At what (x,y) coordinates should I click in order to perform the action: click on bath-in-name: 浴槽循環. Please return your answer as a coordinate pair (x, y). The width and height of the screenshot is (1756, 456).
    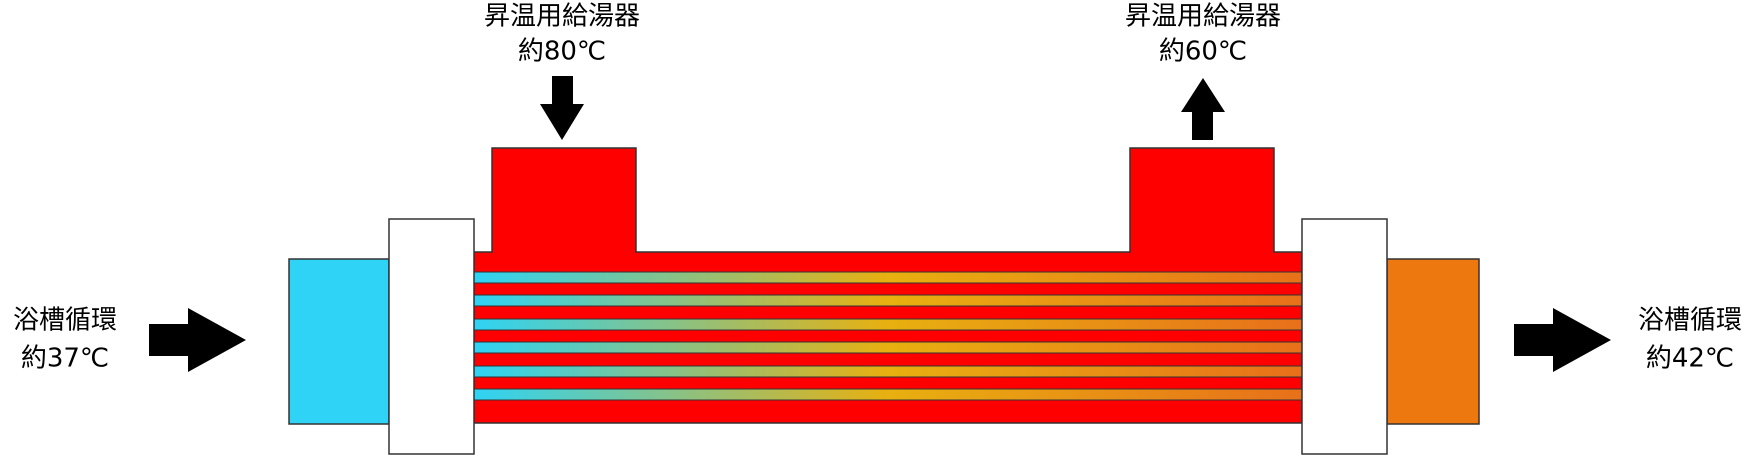
    Looking at the image, I should click on (65, 321).